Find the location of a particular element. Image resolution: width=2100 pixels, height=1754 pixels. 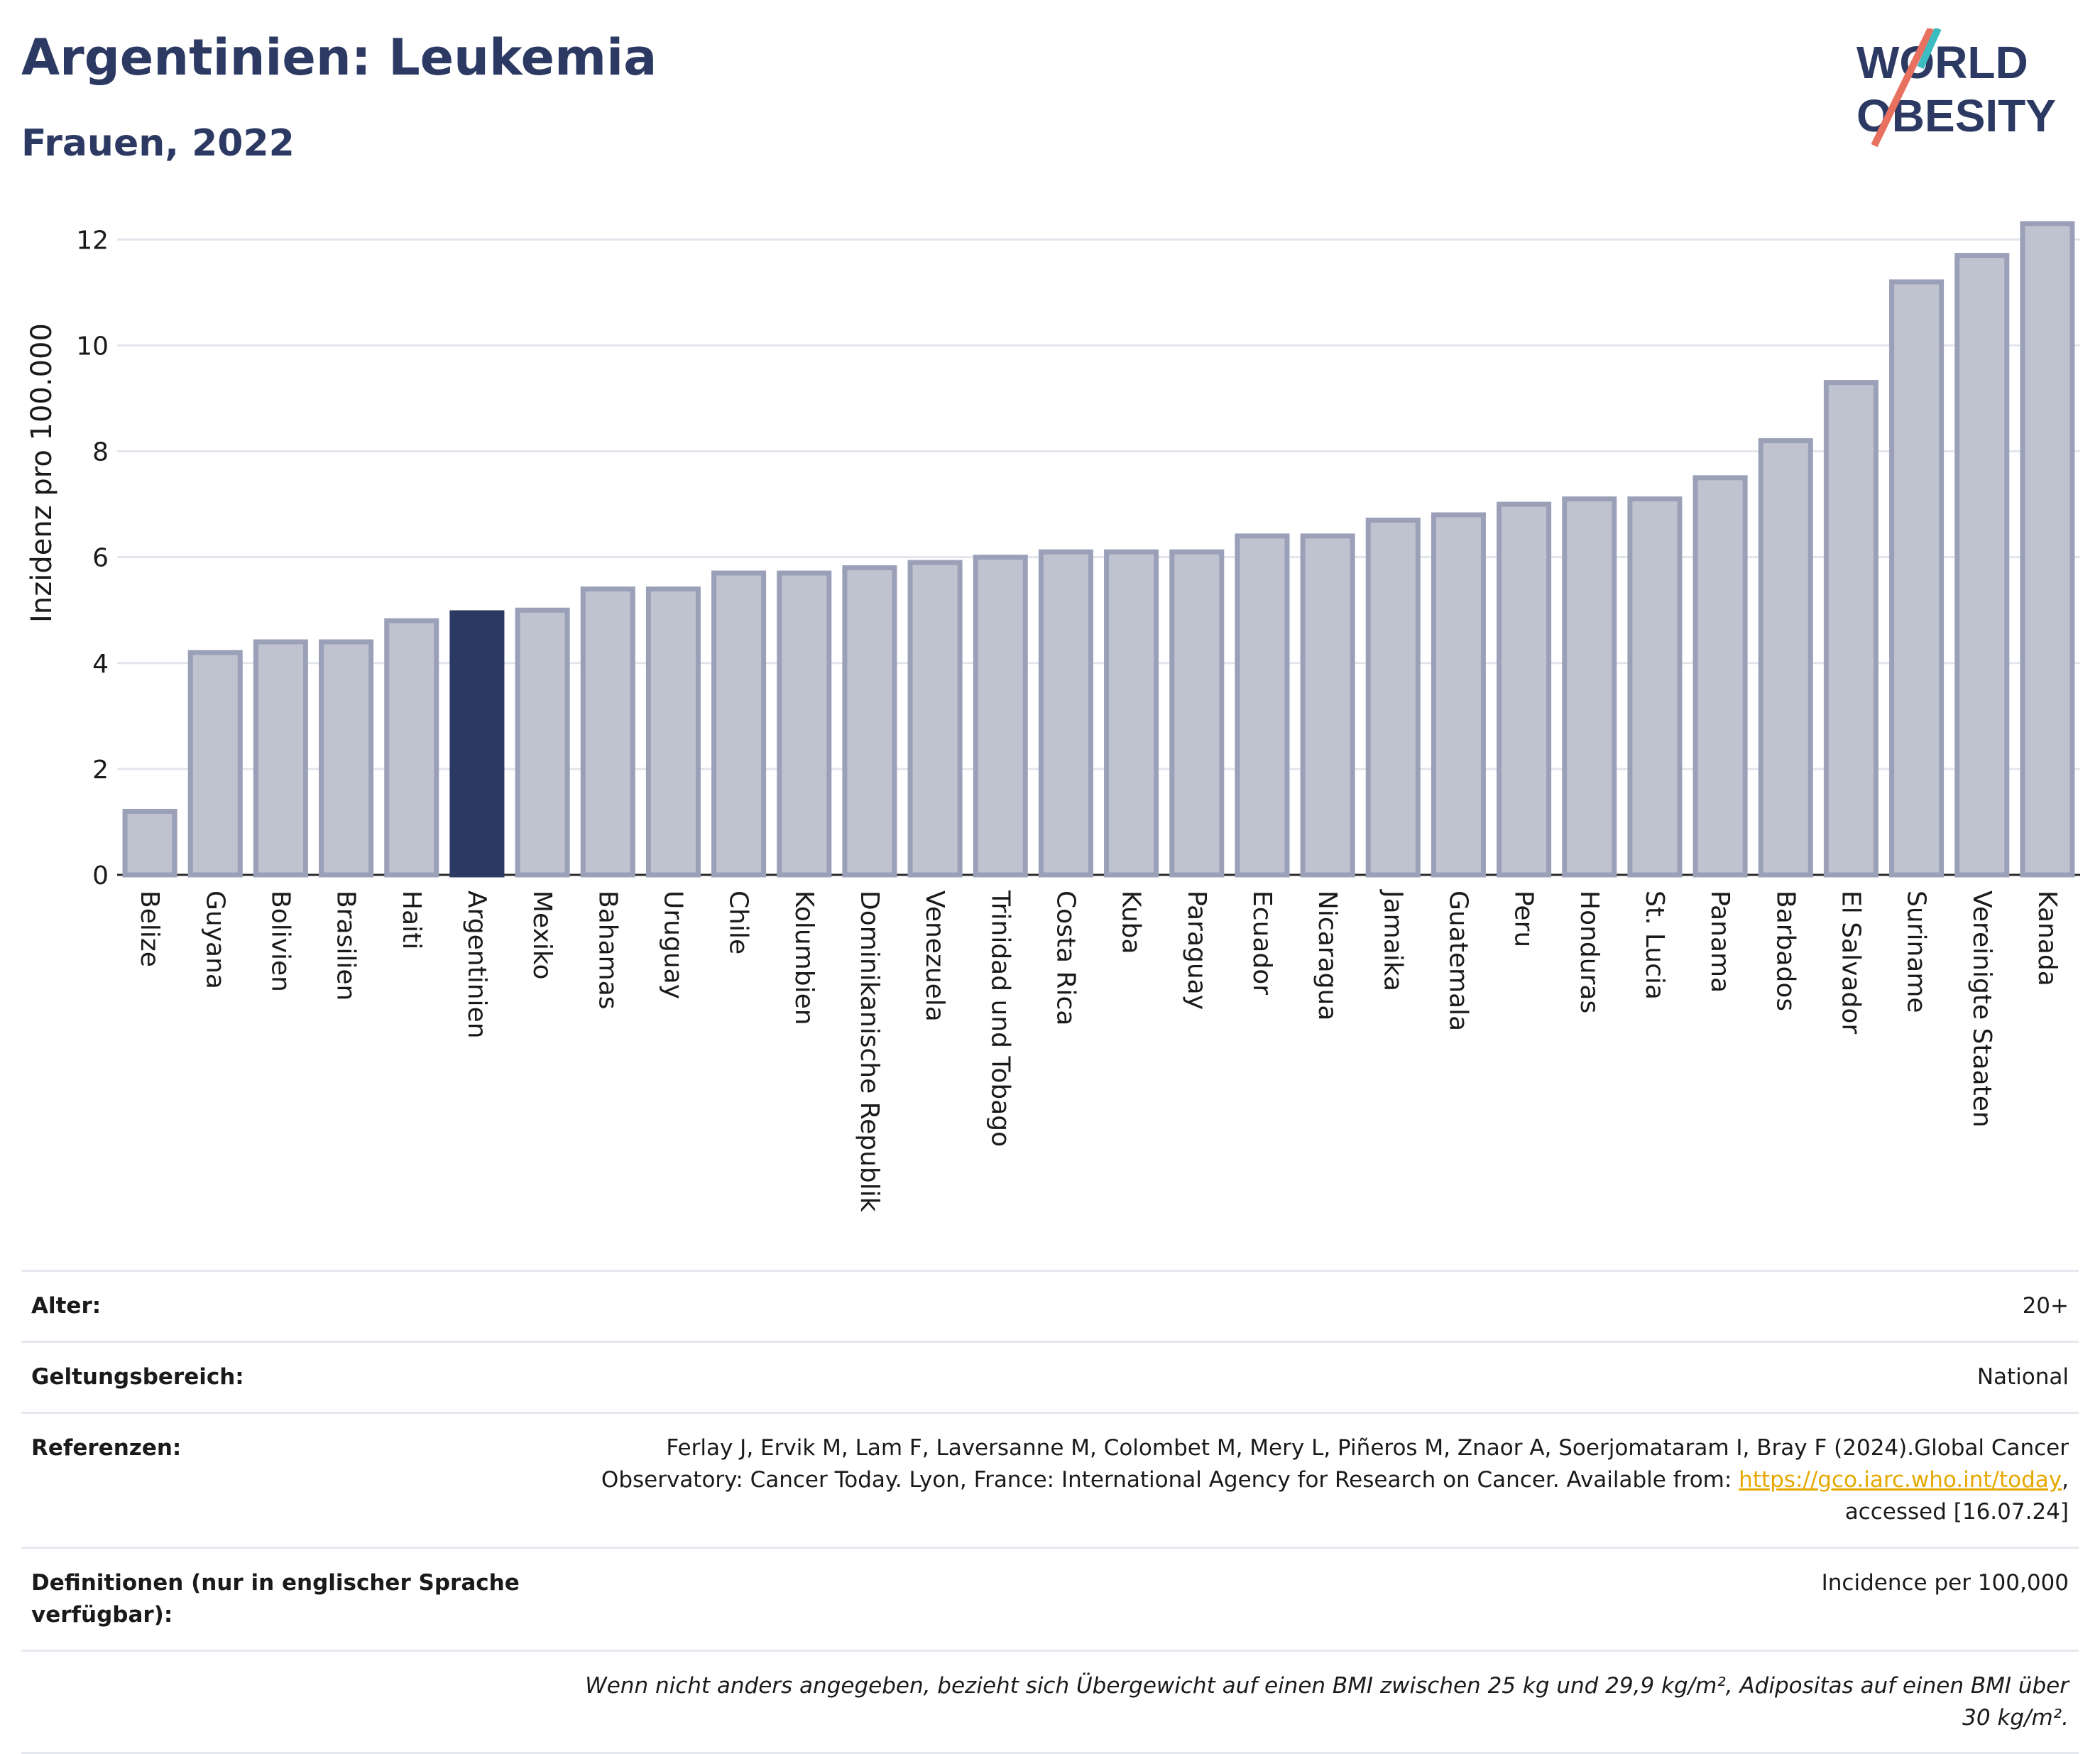

world-obesity-logo: WORLD OBESITY is located at coordinates (1956, 88).